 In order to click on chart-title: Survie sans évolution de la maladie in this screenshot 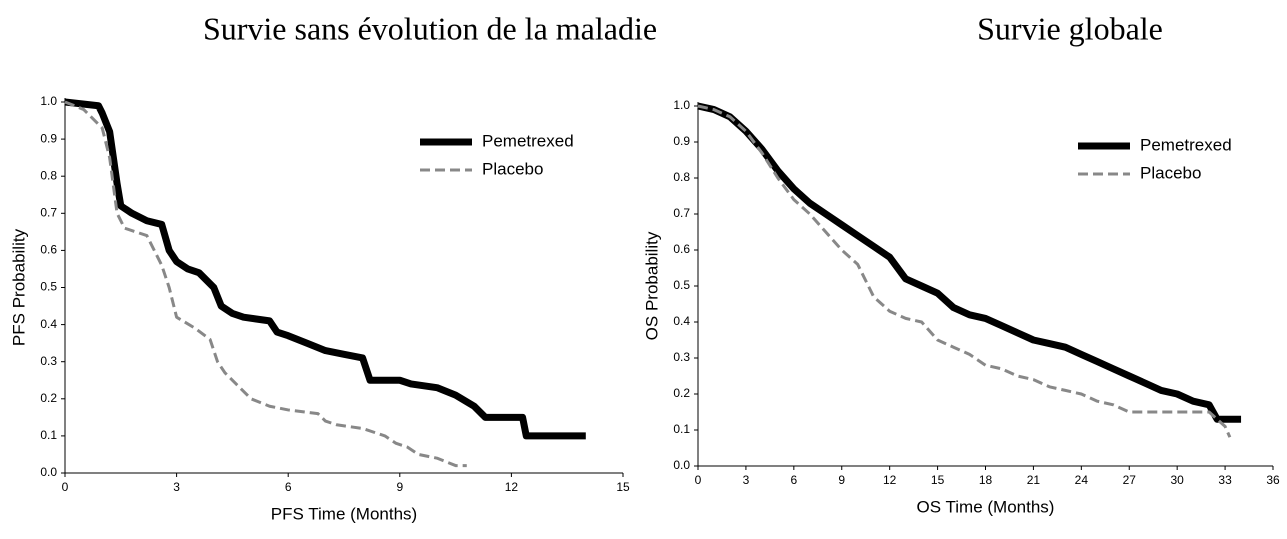, I will do `click(430, 28)`.